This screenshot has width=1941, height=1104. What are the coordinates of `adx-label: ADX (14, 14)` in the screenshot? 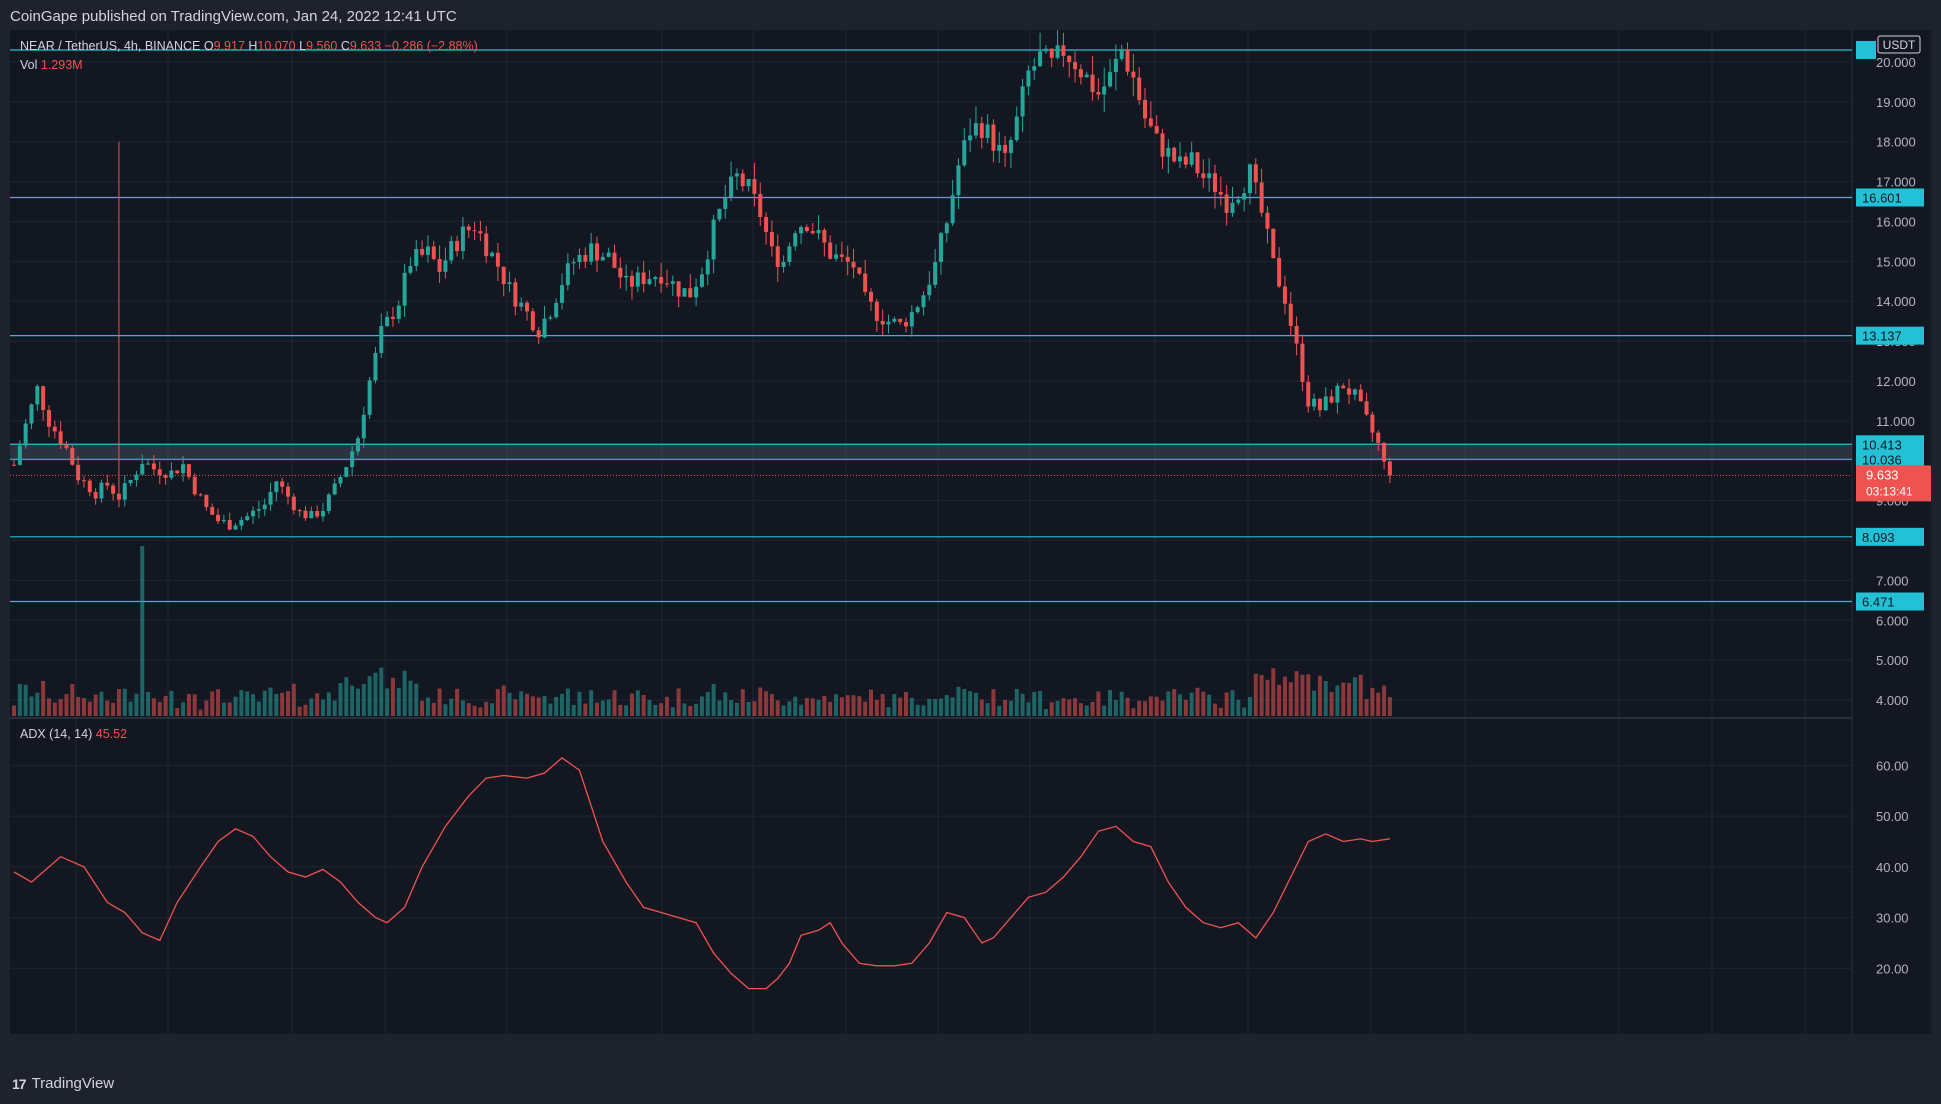 It's located at (56, 734).